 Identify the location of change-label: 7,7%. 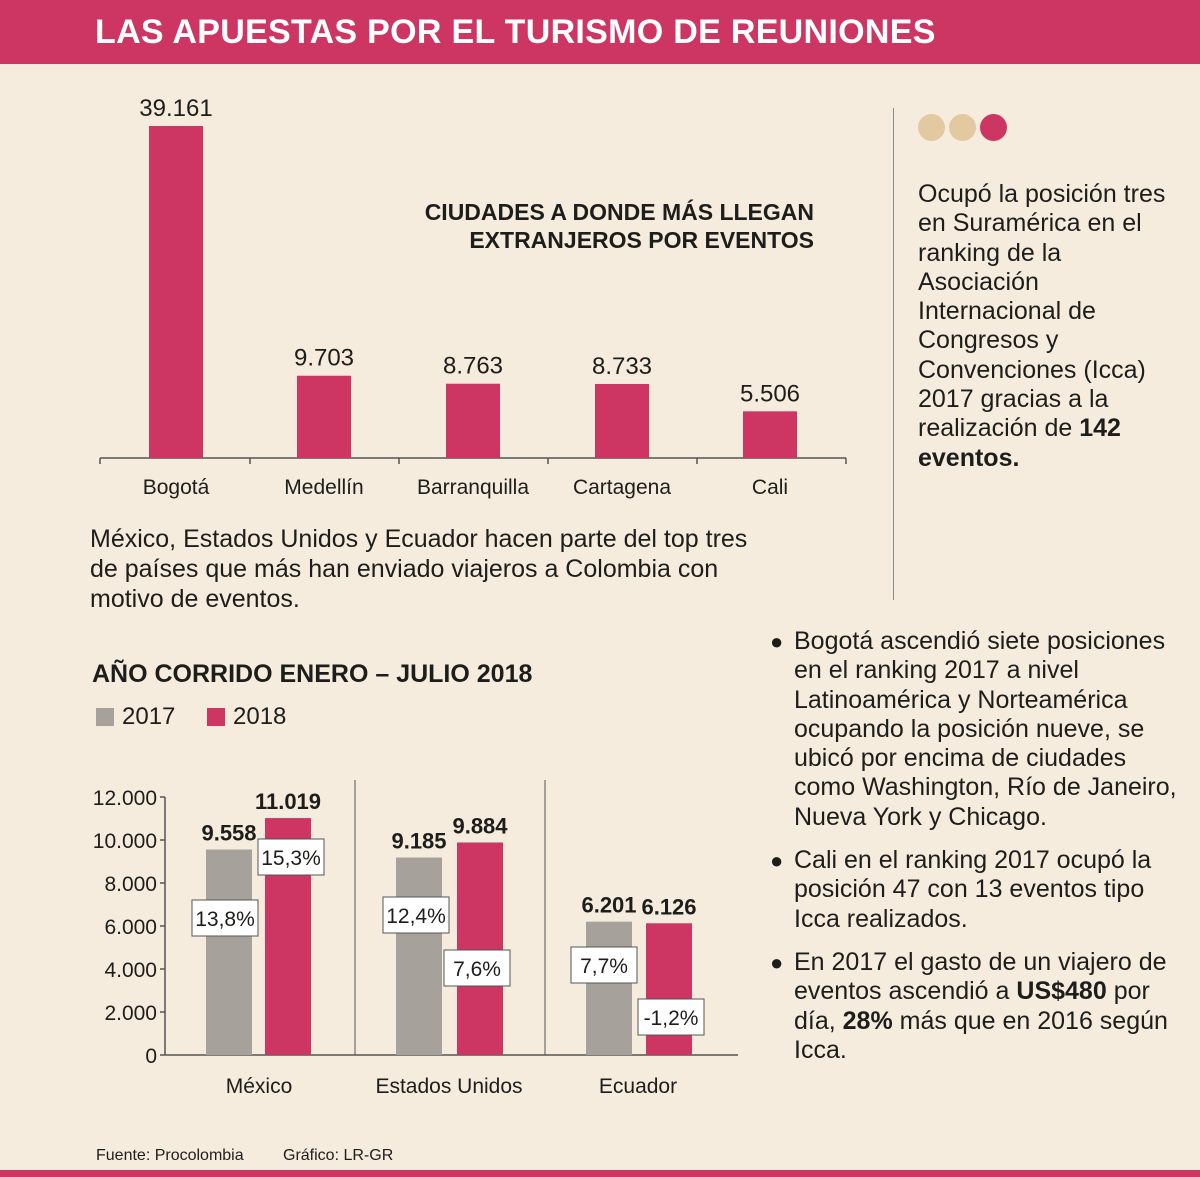
(604, 966).